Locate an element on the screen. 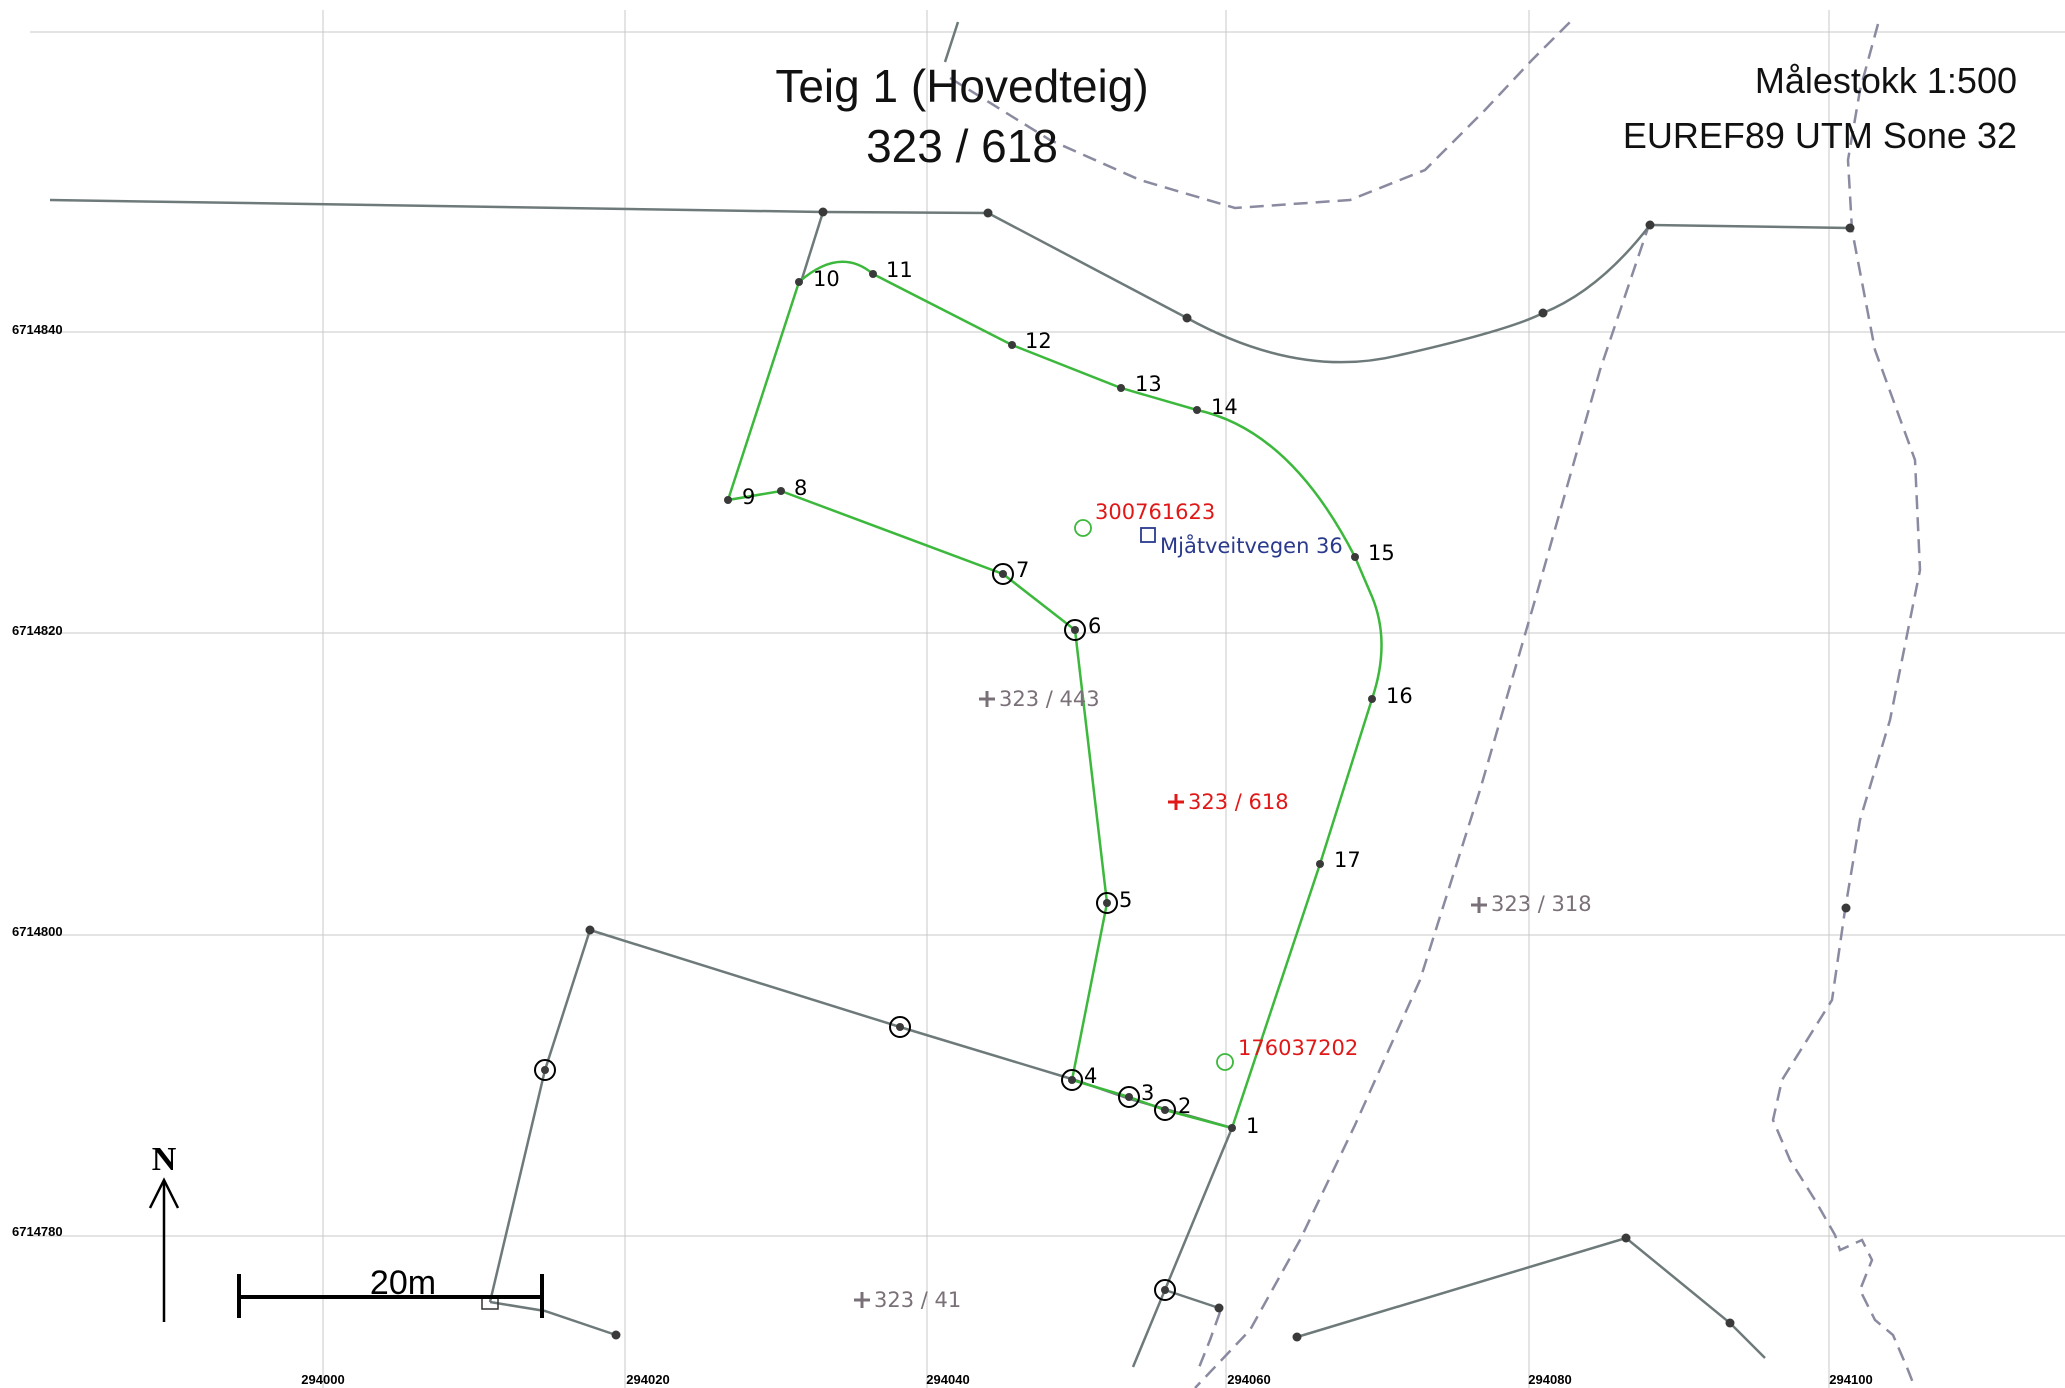 The height and width of the screenshot is (1388, 2065). x-tick-label: 294080 is located at coordinates (1549, 1379).